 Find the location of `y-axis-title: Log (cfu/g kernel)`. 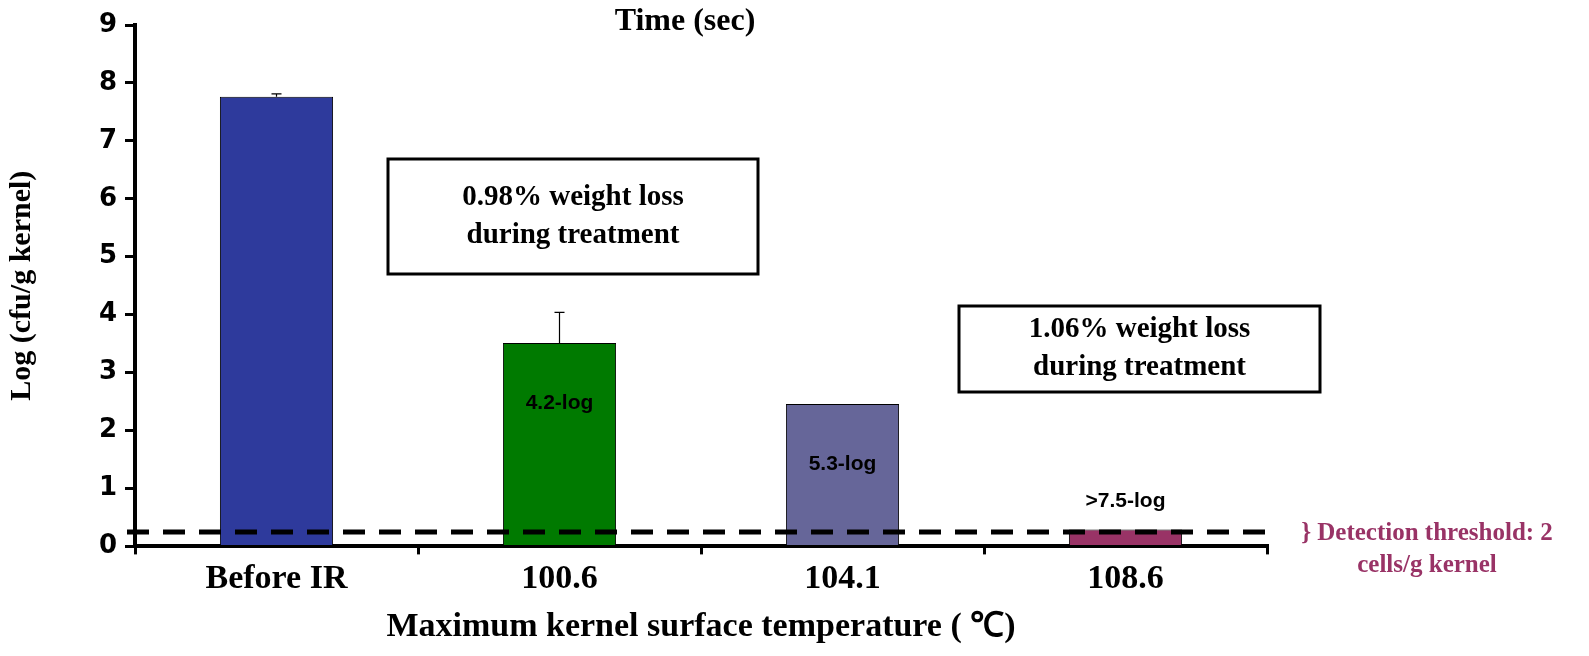

y-axis-title: Log (cfu/g kernel) is located at coordinates (19, 285).